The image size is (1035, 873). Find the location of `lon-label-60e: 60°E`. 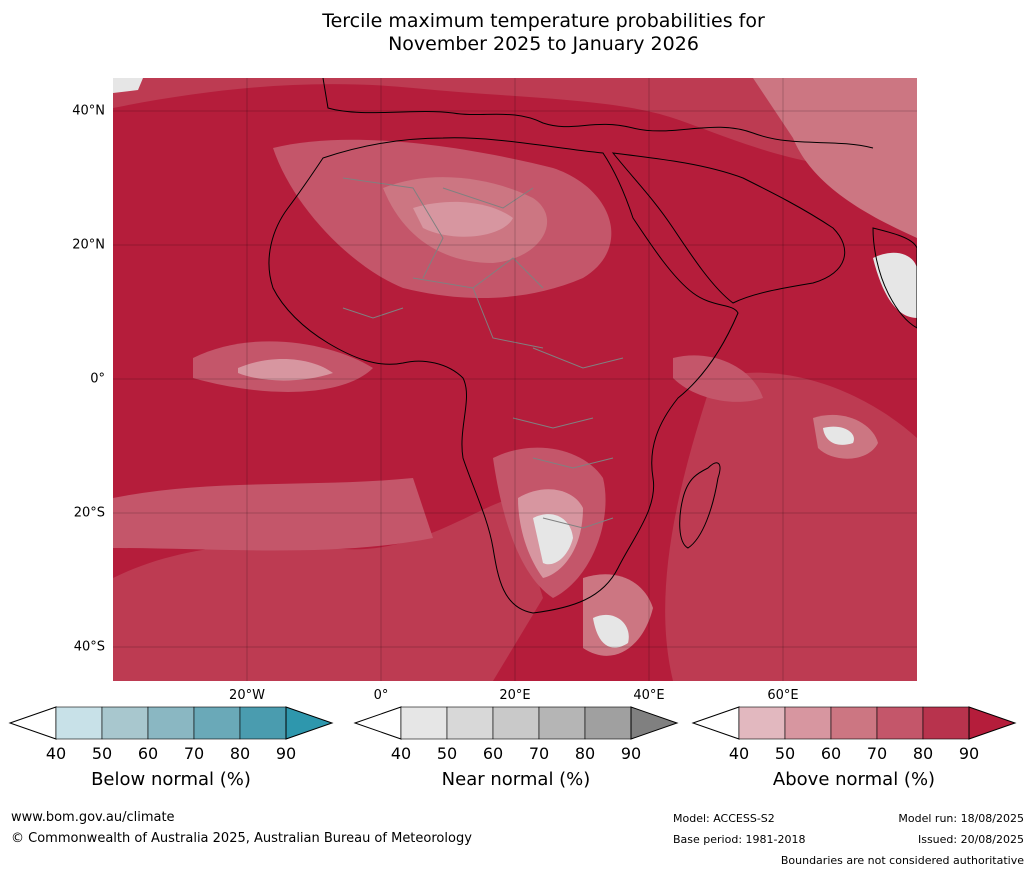

lon-label-60e: 60°E is located at coordinates (783, 695).